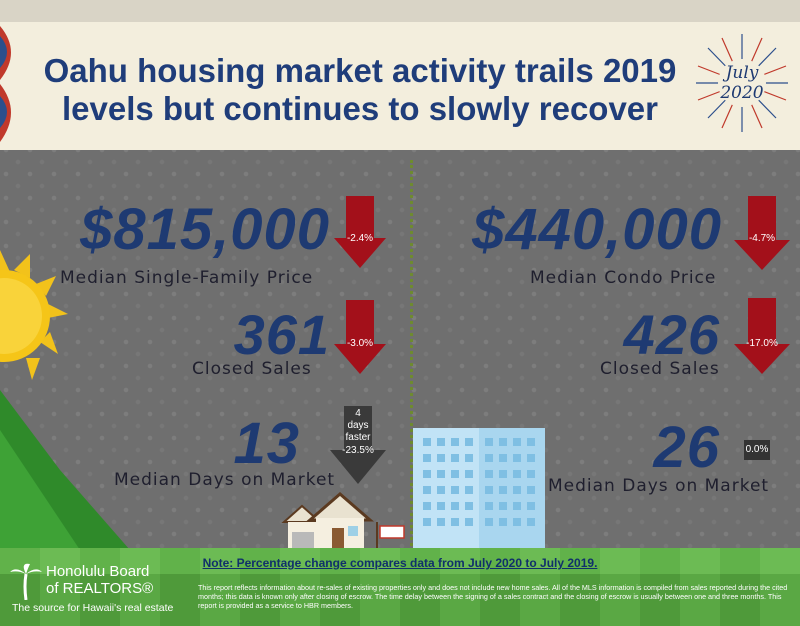 The width and height of the screenshot is (800, 626). What do you see at coordinates (400, 11) in the screenshot?
I see `banner-top-band` at bounding box center [400, 11].